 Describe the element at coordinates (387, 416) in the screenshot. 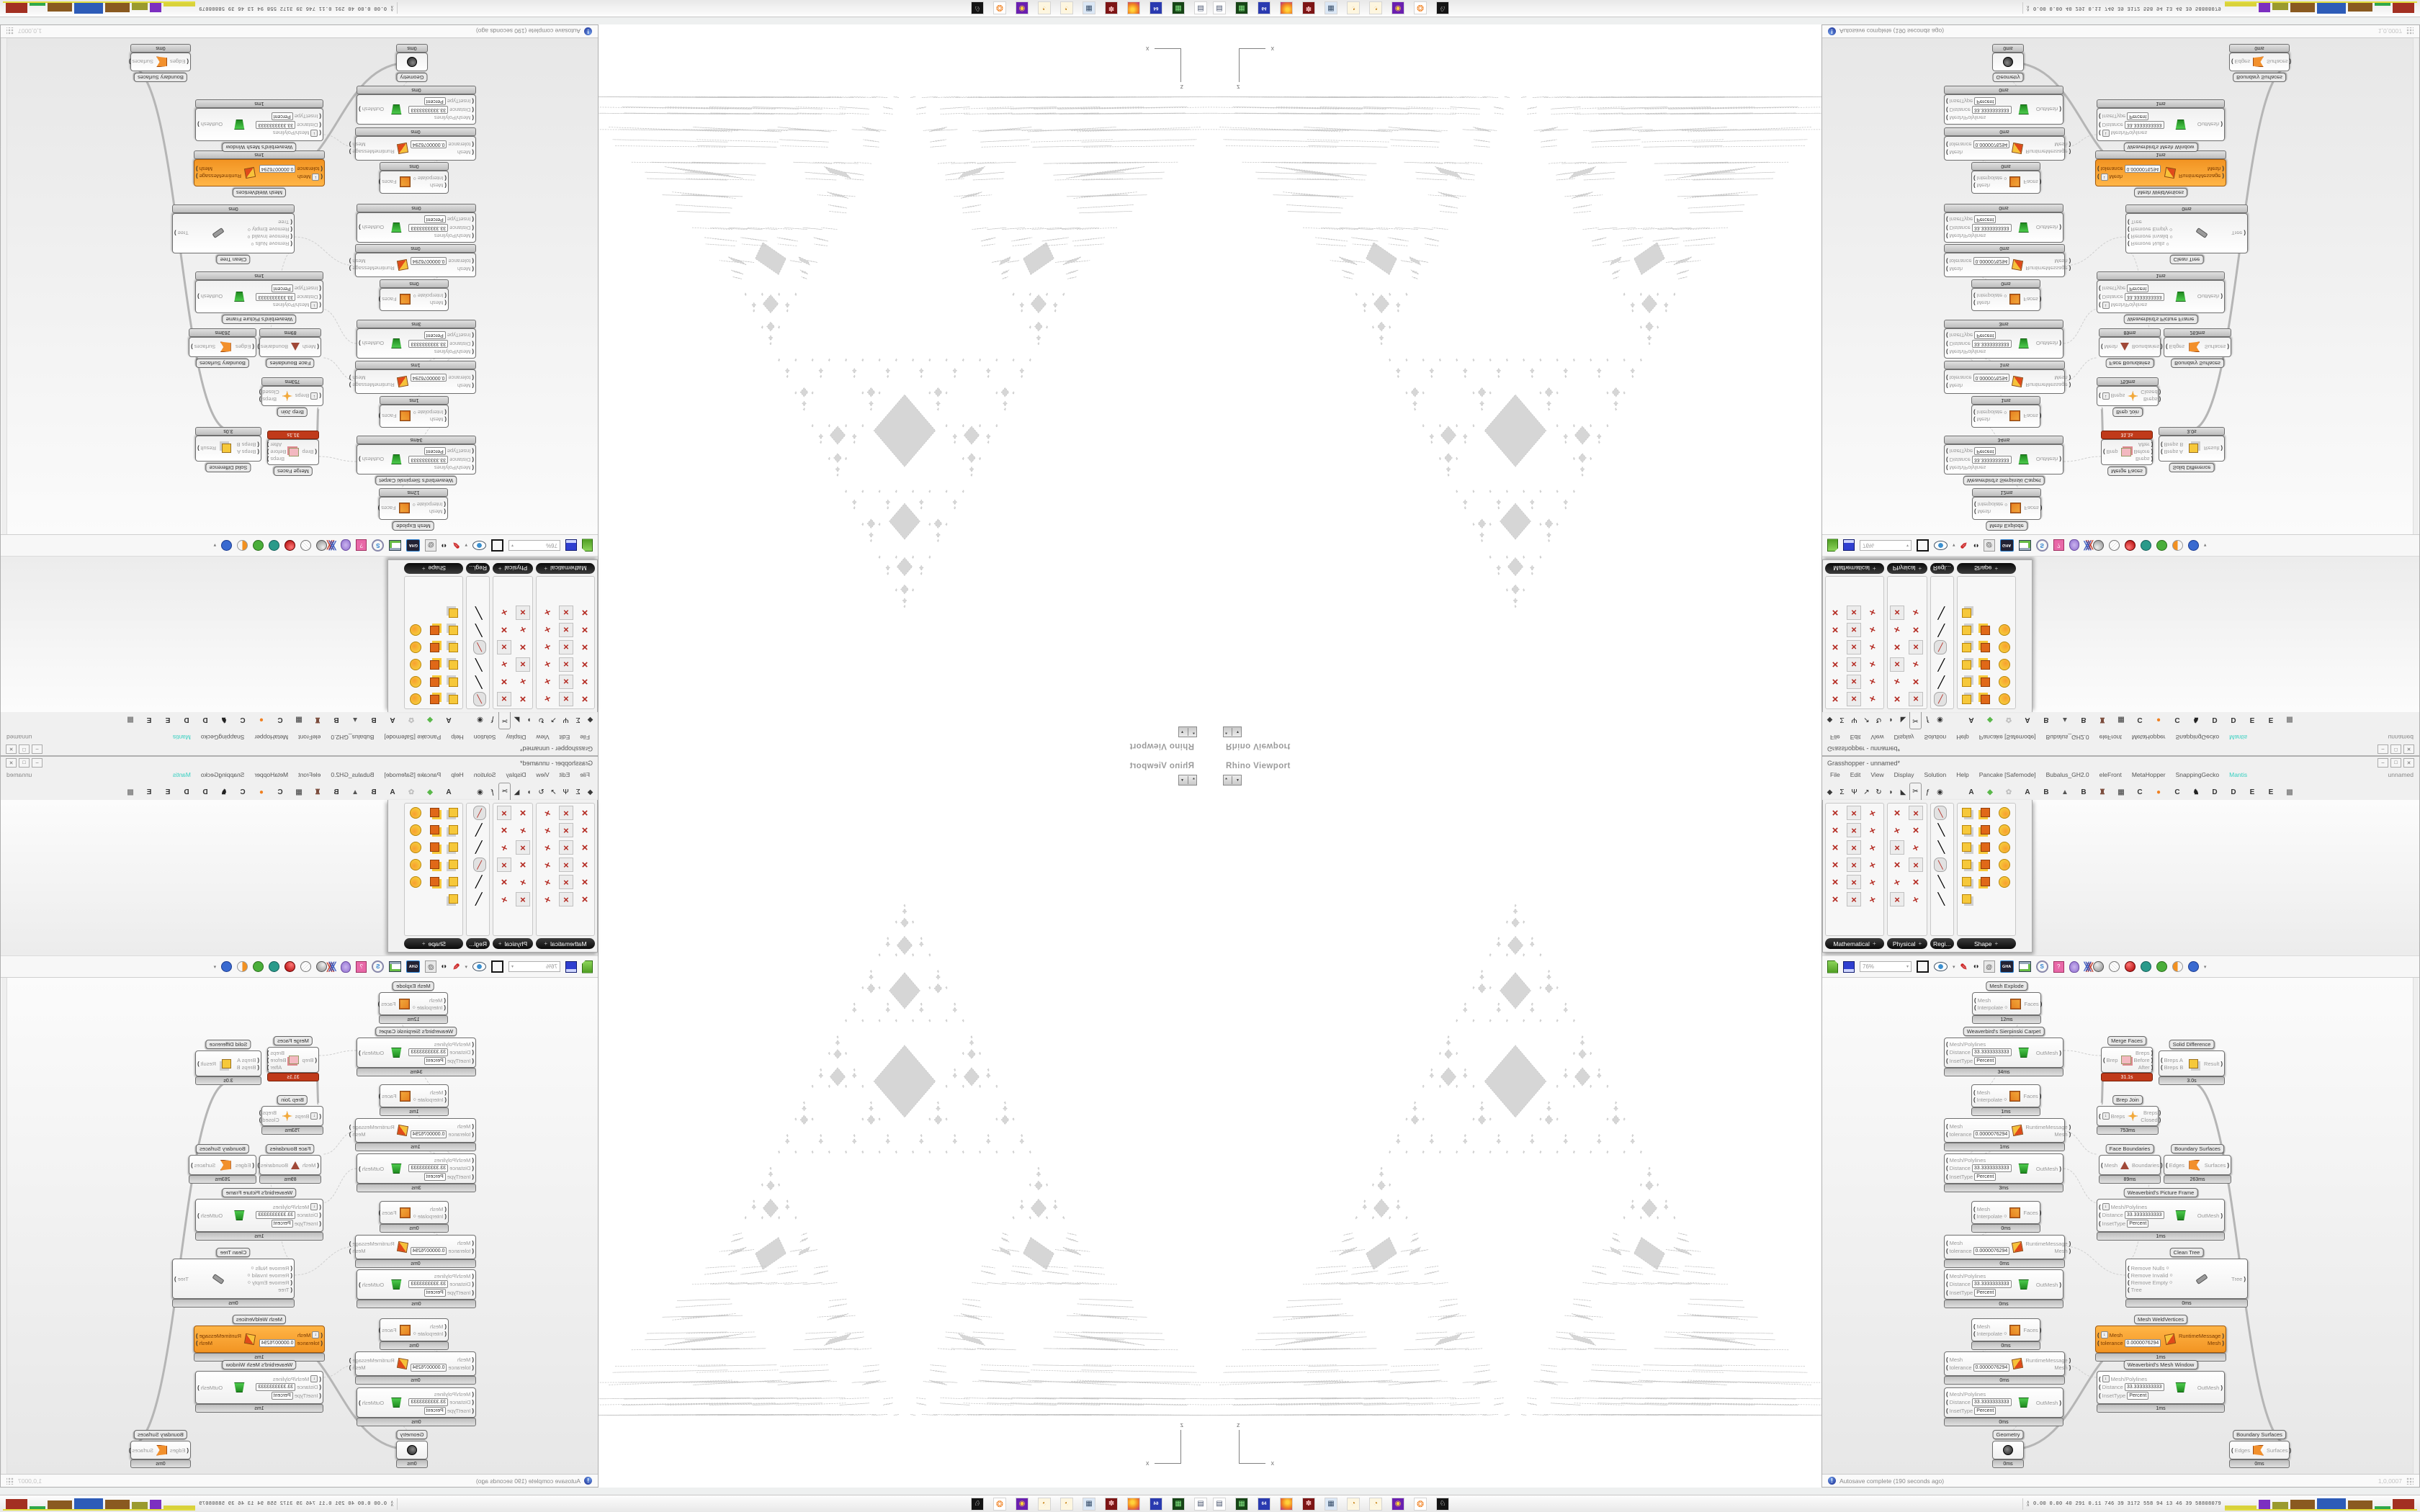

I see `node-output: Faces)` at that location.